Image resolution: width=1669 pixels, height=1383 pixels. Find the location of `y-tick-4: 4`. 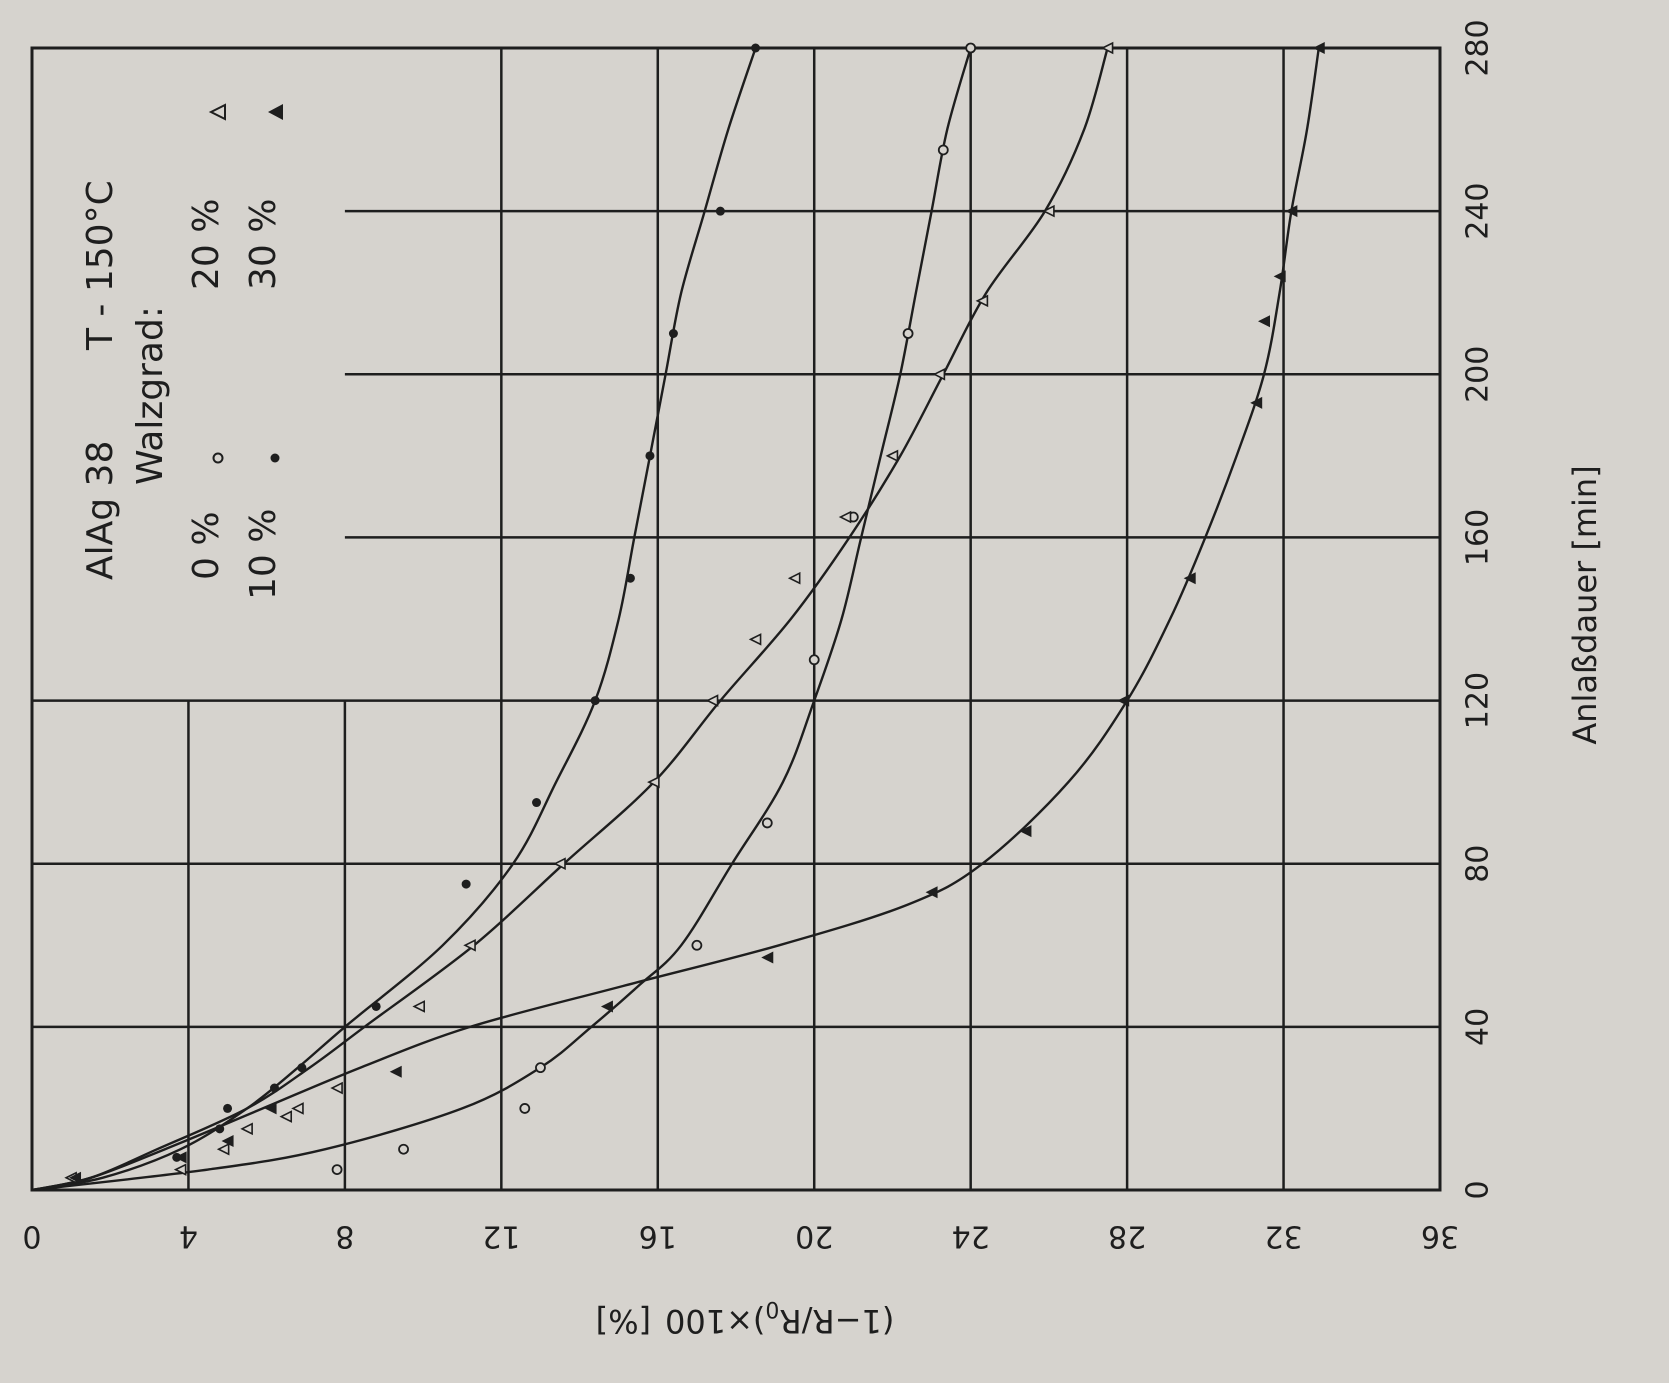

y-tick-4: 4 is located at coordinates (188, 1236).